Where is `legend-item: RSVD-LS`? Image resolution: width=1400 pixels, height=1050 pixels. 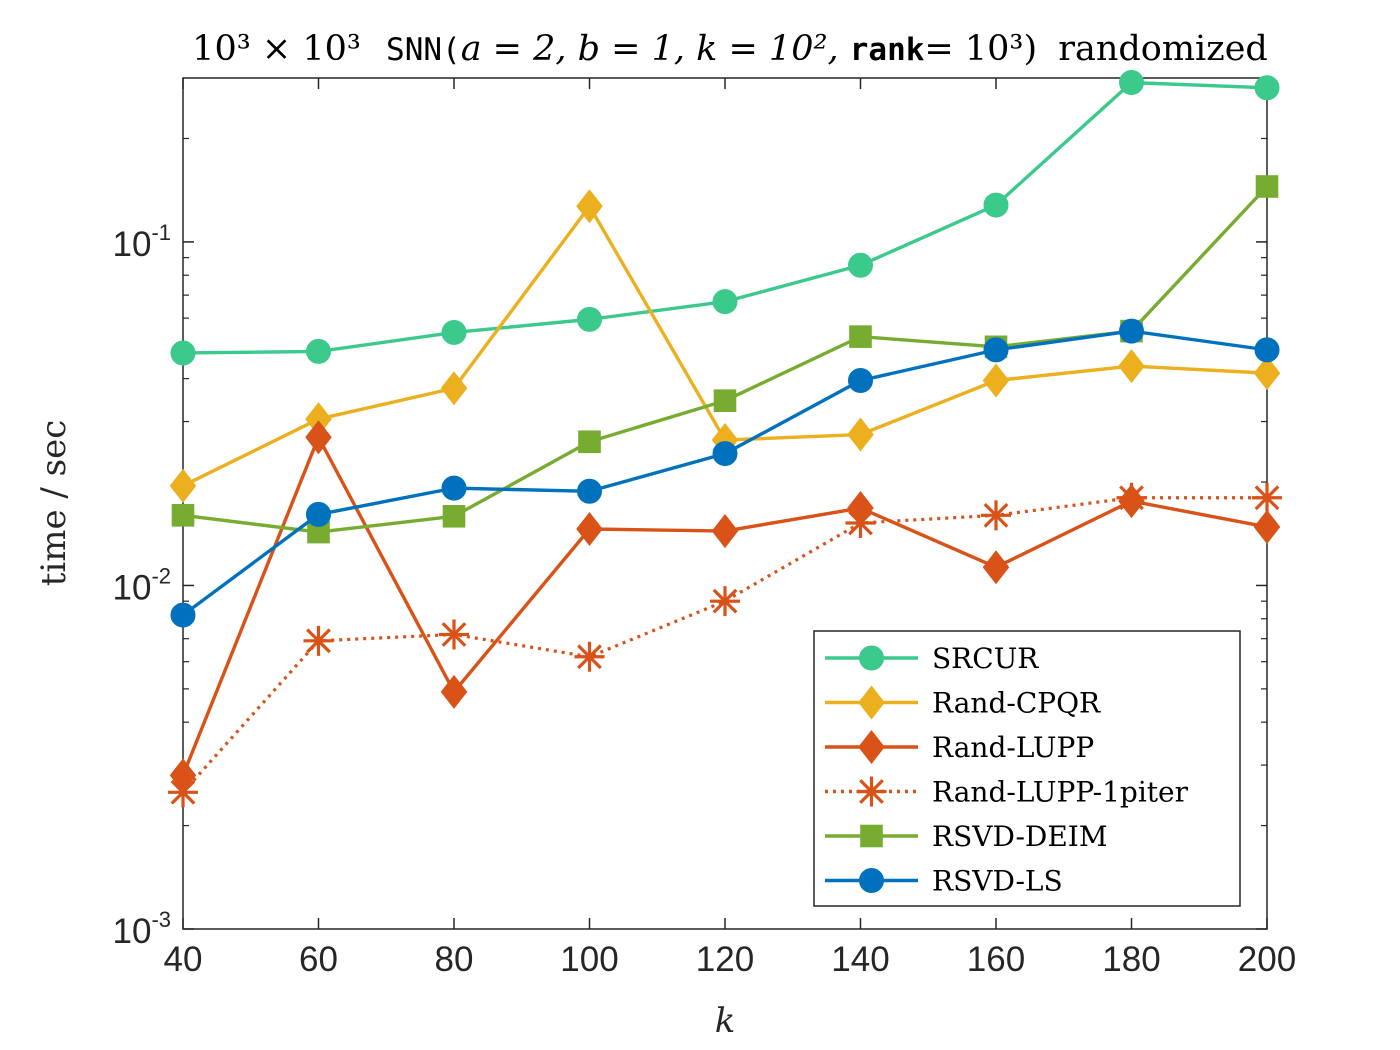 legend-item: RSVD-LS is located at coordinates (944, 881).